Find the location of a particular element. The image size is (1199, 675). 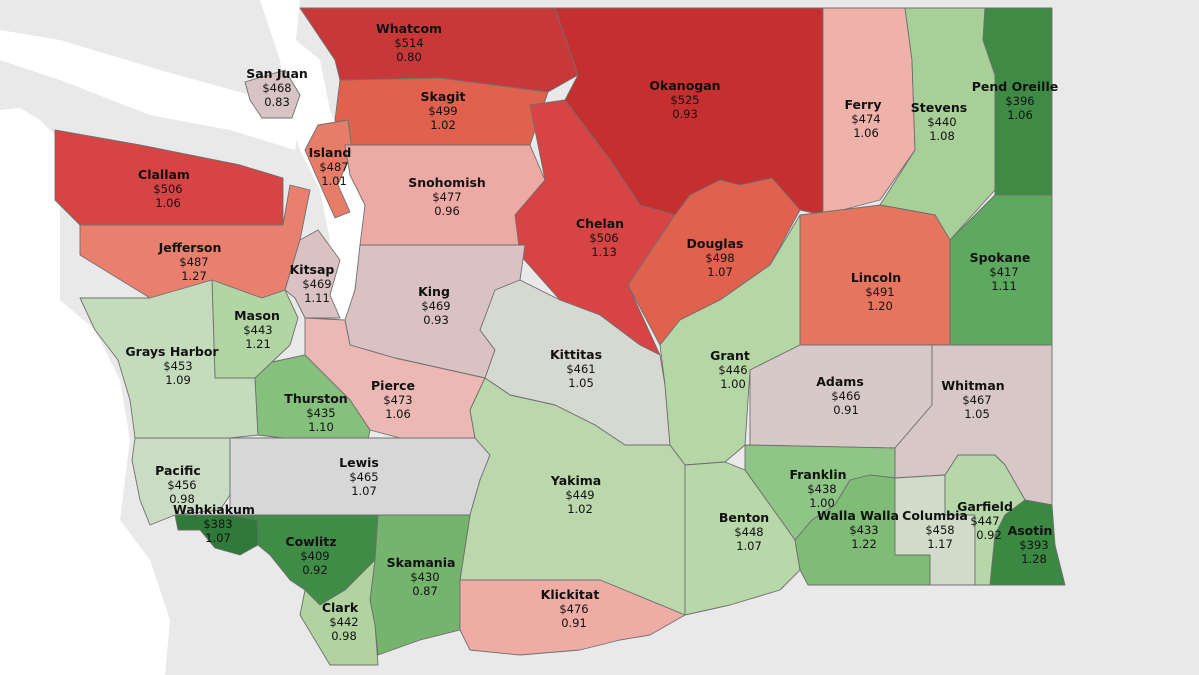

label-whitman: Whitman $467 1.05 is located at coordinates (972, 399).